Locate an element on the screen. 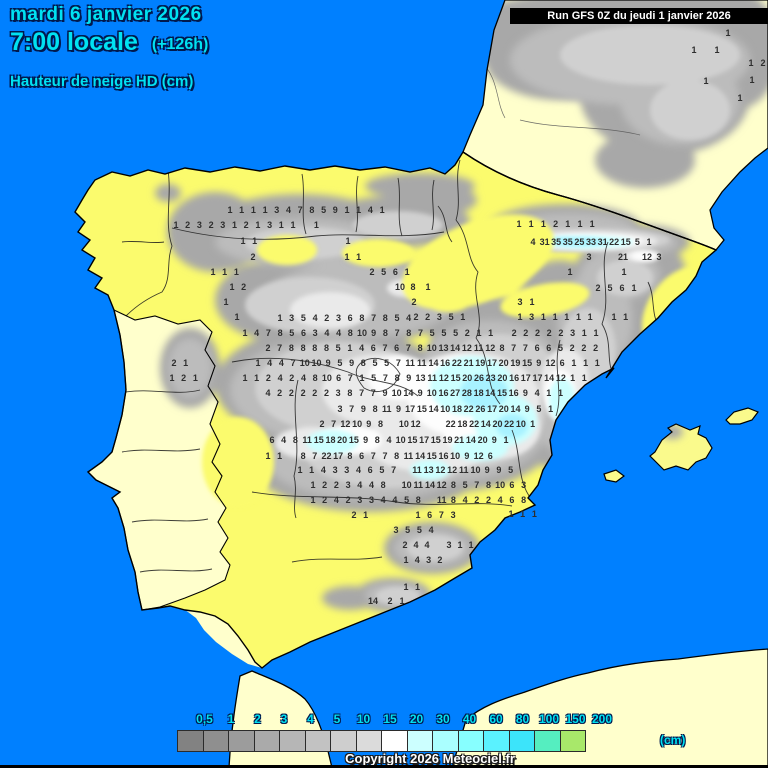  snow-depth-value: 18 is located at coordinates (457, 409).